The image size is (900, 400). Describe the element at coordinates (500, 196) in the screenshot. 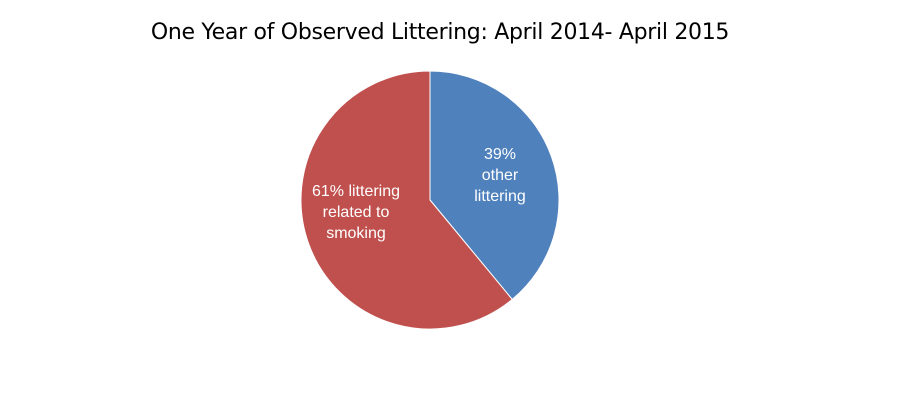

I see `pie-slice-label-line: littering` at that location.